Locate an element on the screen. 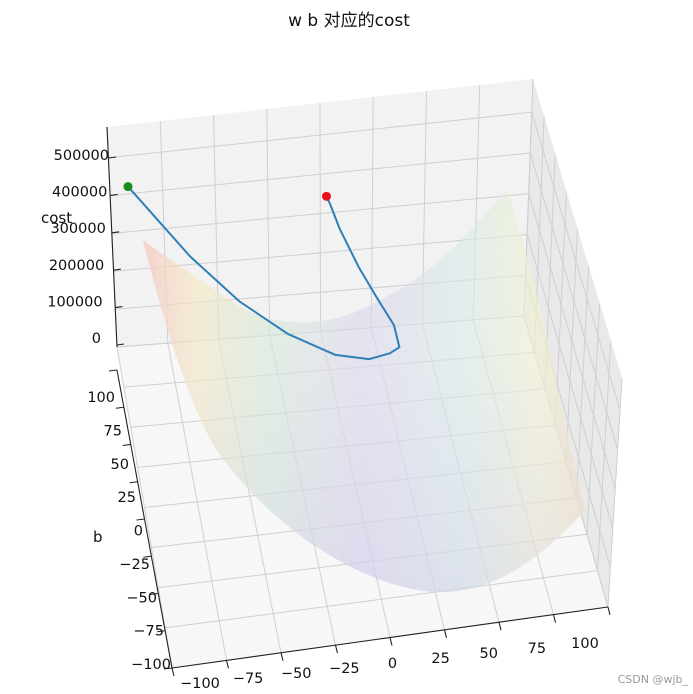  x-tick-label: 50 is located at coordinates (489, 654).